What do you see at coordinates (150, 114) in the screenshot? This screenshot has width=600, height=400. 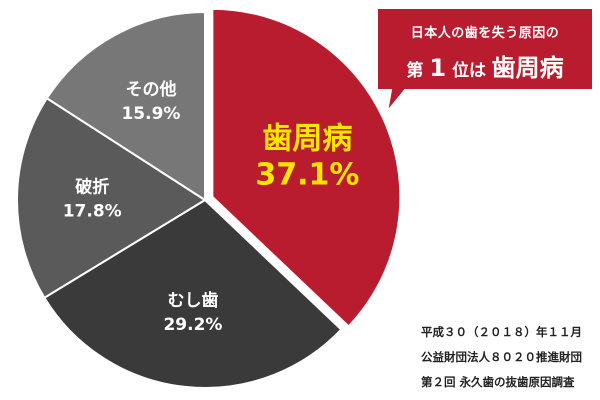 I see `slice-value-4: 15.9%` at bounding box center [150, 114].